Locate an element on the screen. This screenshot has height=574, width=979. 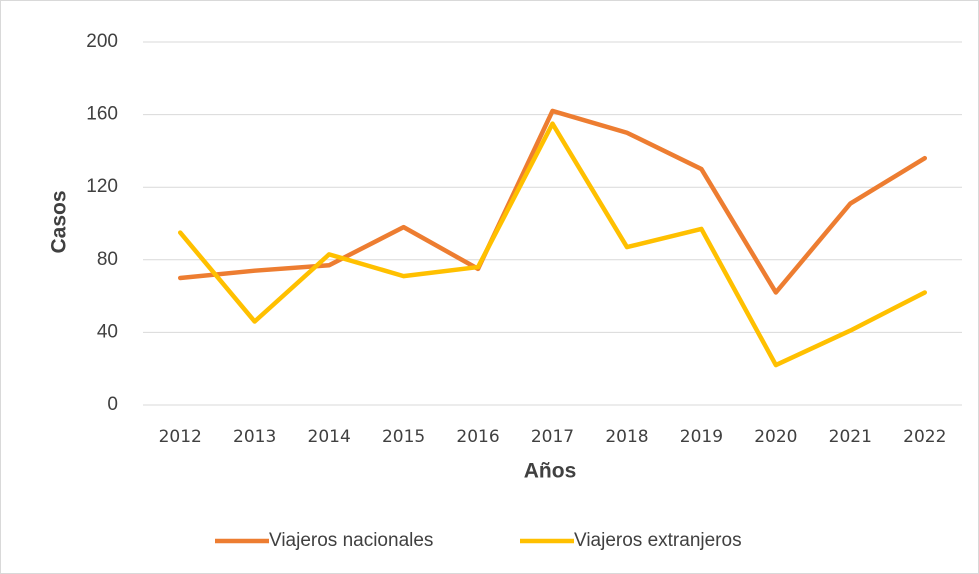
y-tick-label: 80 is located at coordinates (107, 259).